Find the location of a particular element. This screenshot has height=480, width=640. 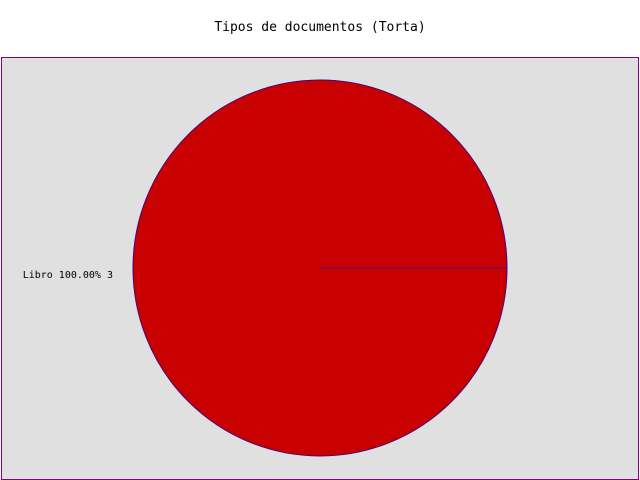

slice-label-libro: Libro 100.00% 3 is located at coordinates (68, 275).